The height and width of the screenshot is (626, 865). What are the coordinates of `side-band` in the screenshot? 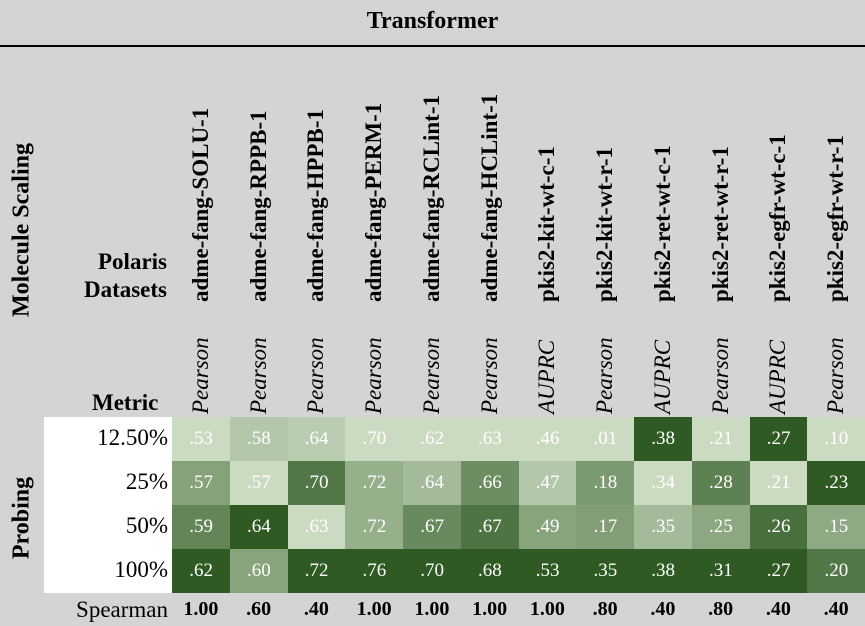 It's located at (22, 521).